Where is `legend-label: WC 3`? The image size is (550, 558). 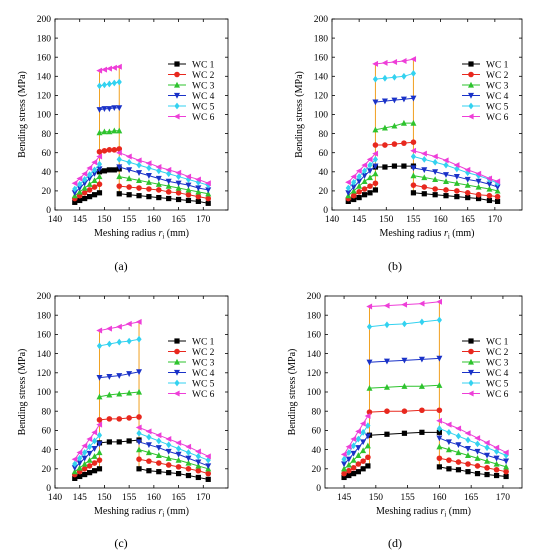
legend-label: WC 3 is located at coordinates (497, 363).